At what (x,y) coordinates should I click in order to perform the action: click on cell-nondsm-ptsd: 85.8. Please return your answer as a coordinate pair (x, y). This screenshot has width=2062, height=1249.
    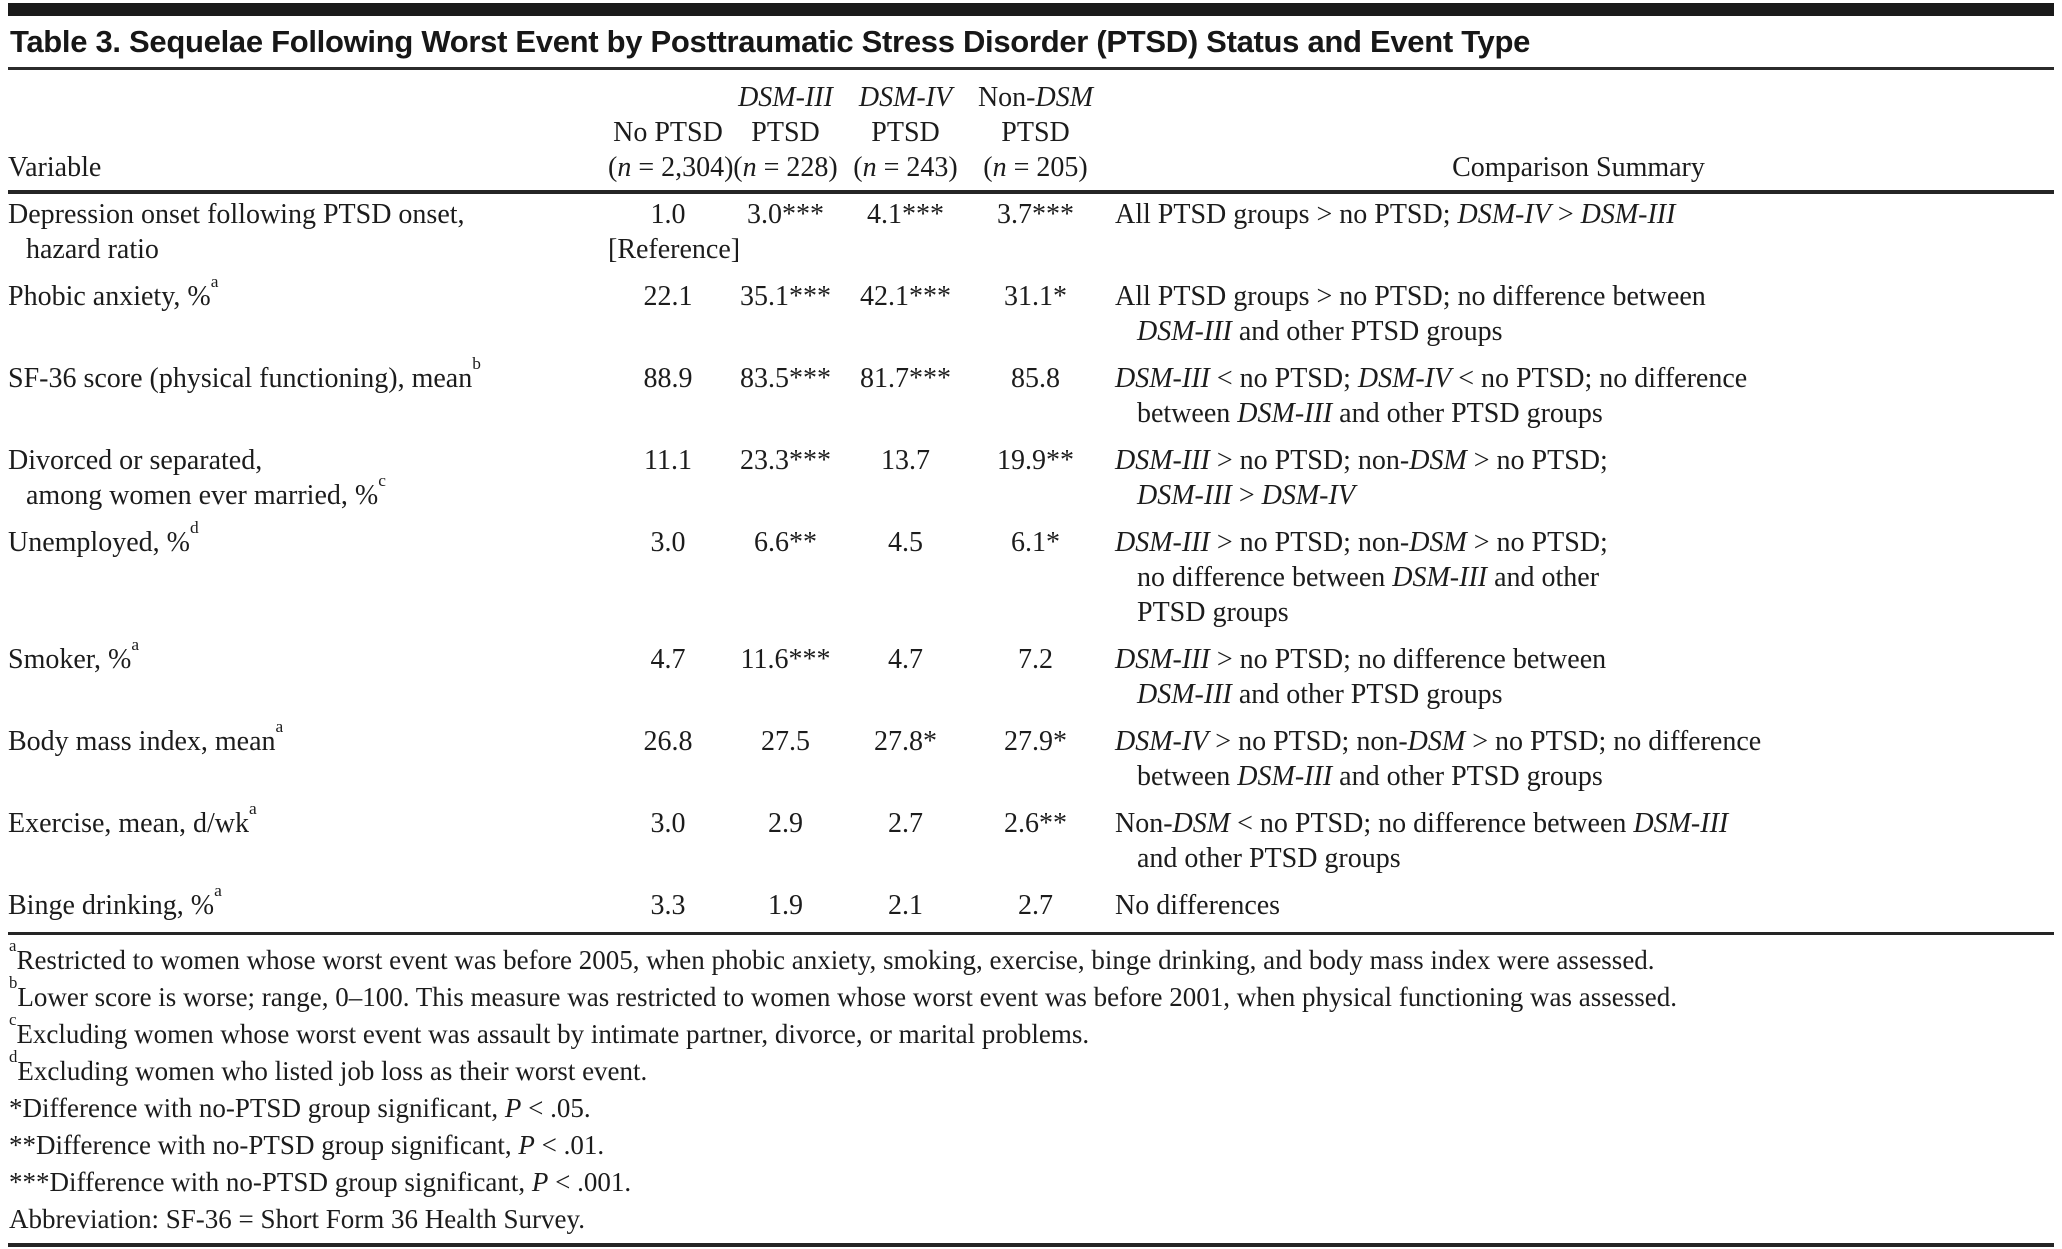
    Looking at the image, I should click on (1035, 378).